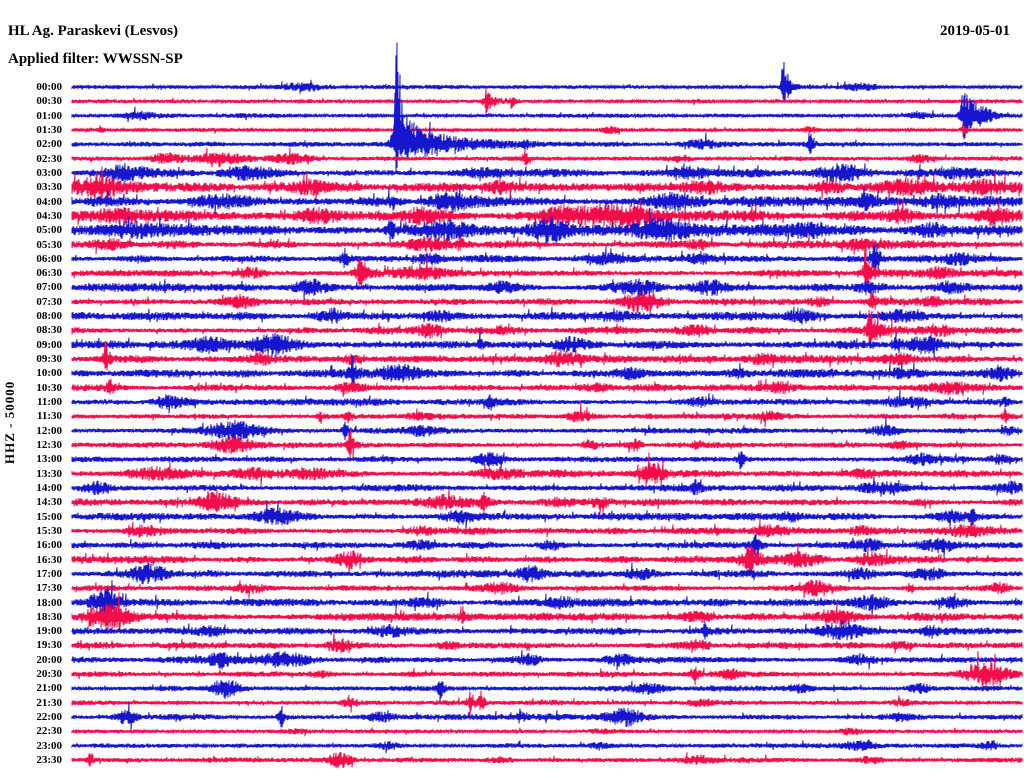 This screenshot has width=1024, height=780. What do you see at coordinates (547, 746) in the screenshot?
I see `trace-row-23:00` at bounding box center [547, 746].